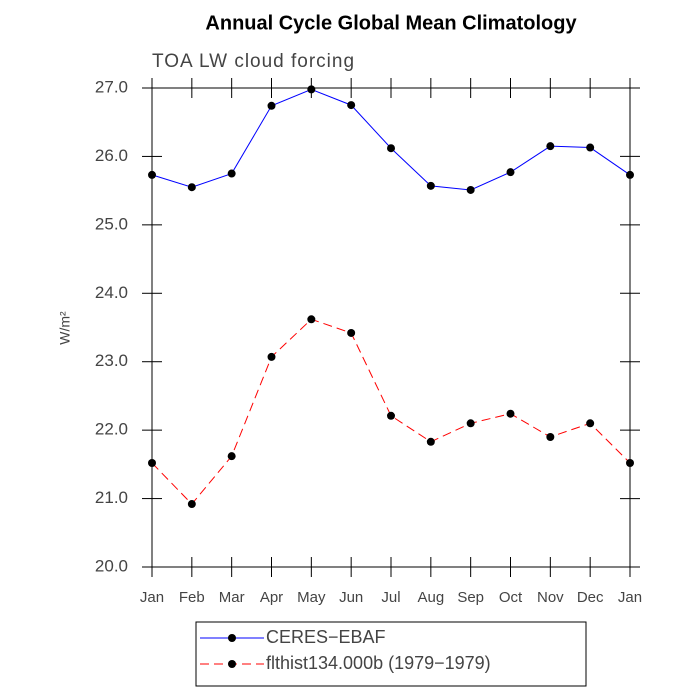  I want to click on x-tick-label: Apr, so click(271, 597).